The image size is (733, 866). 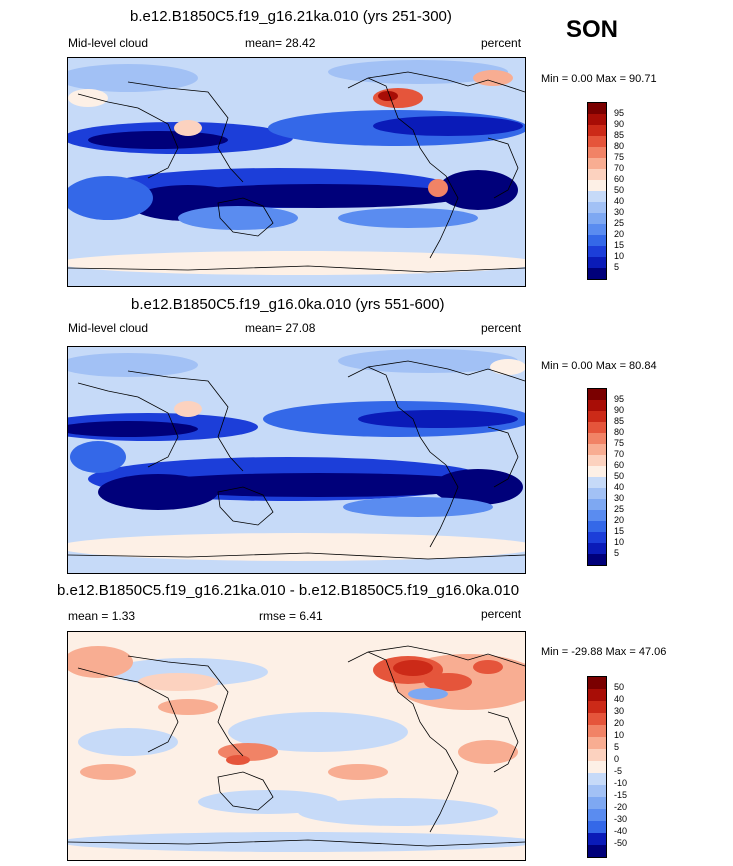 What do you see at coordinates (617, 759) in the screenshot?
I see `cbar-label: 0` at bounding box center [617, 759].